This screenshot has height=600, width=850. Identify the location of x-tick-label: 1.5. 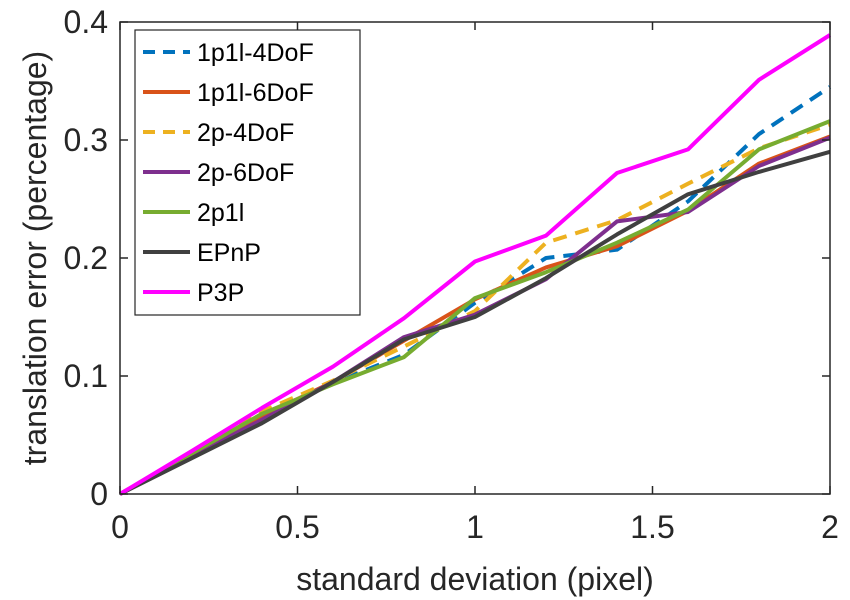
(652, 527).